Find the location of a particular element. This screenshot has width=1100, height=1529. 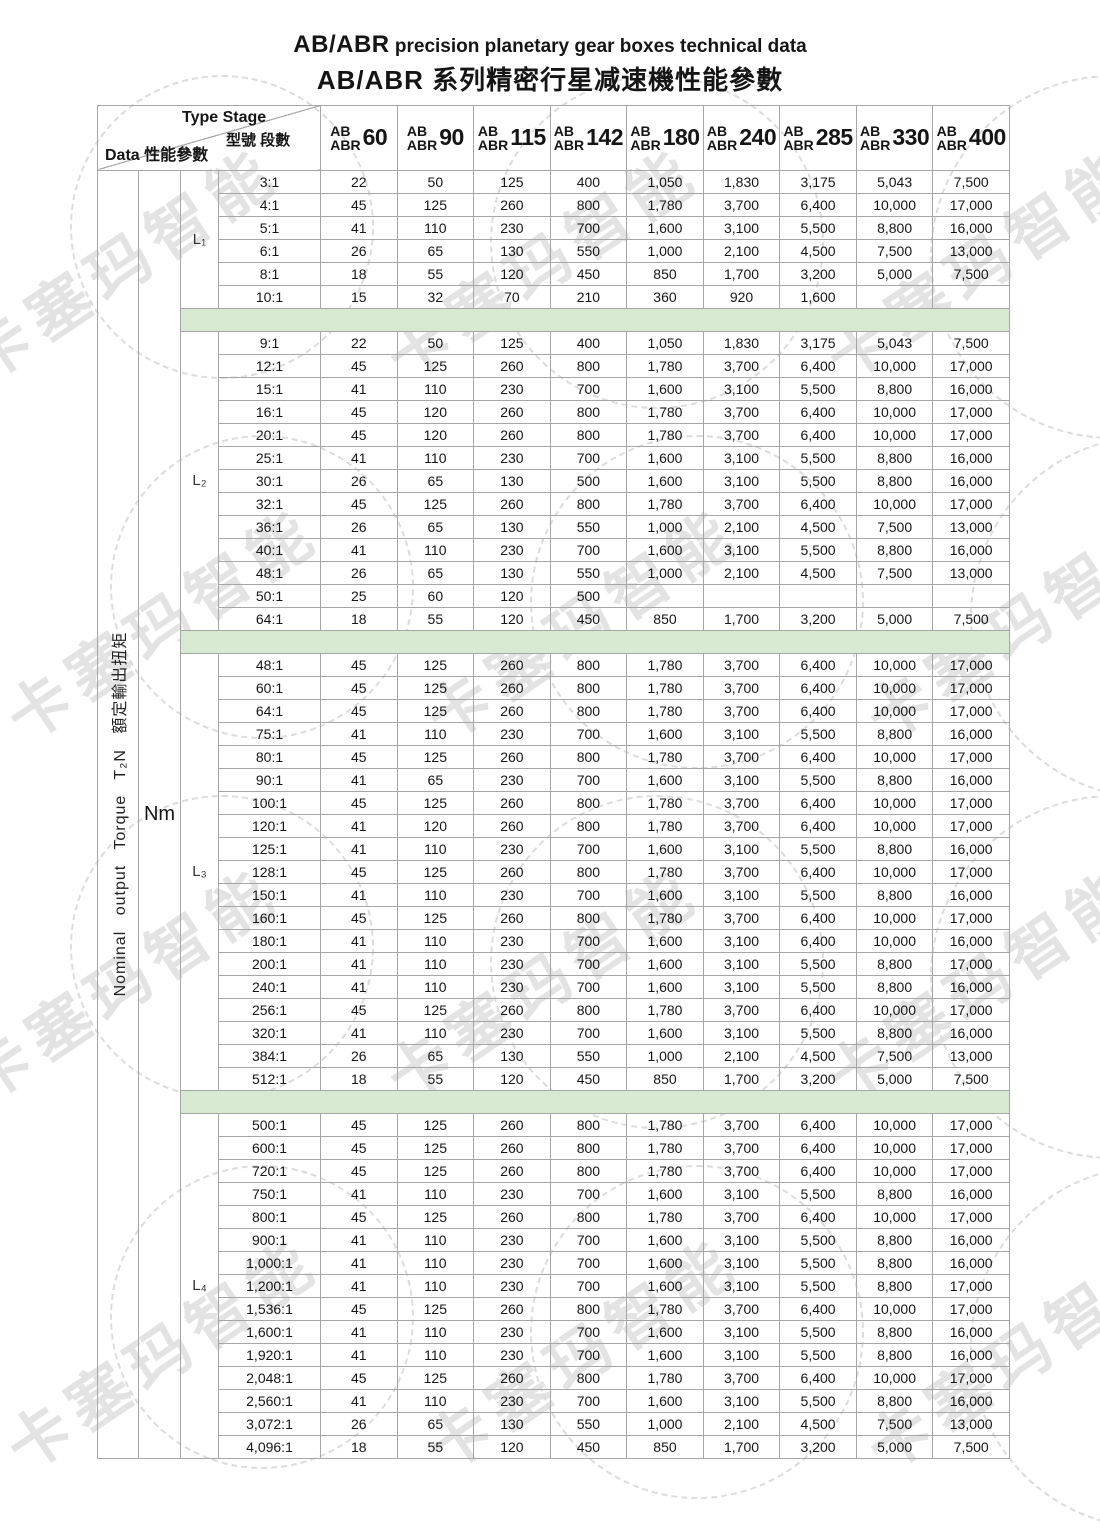

torque-value-cell: 800 is located at coordinates (588, 825).